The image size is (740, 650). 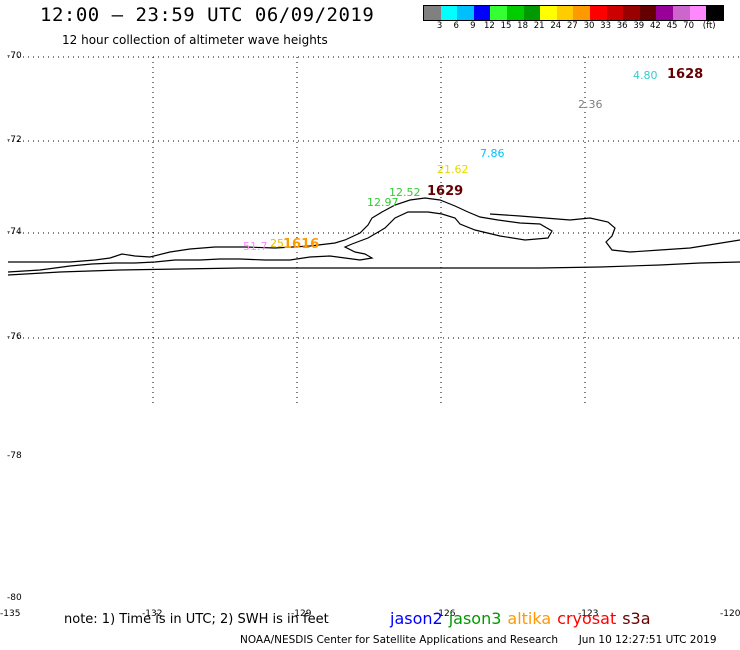 What do you see at coordinates (709, 26) in the screenshot?
I see `colorbar-label: (ft)` at bounding box center [709, 26].